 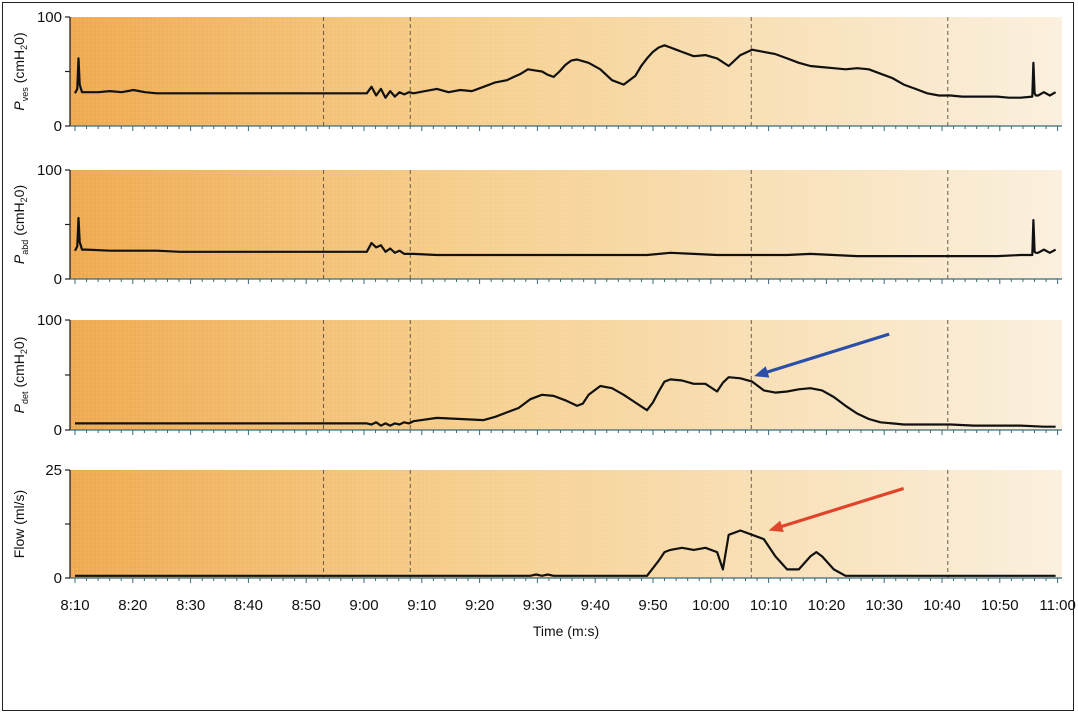 What do you see at coordinates (884, 605) in the screenshot?
I see `x-tick-label: 10:30` at bounding box center [884, 605].